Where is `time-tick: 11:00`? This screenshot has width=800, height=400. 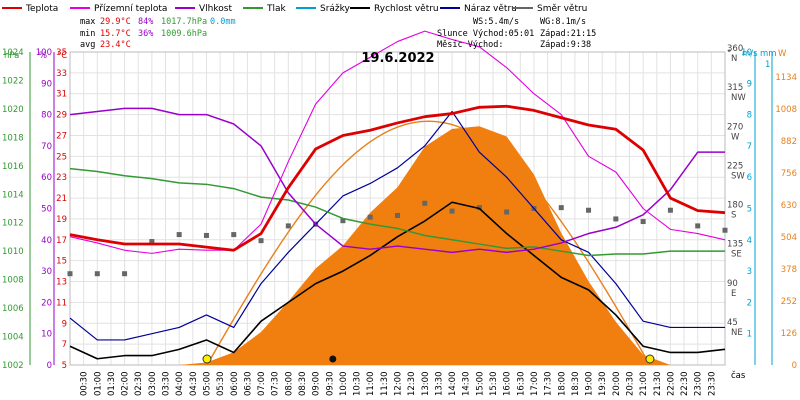
time-tick: 11:00 is located at coordinates (371, 384).